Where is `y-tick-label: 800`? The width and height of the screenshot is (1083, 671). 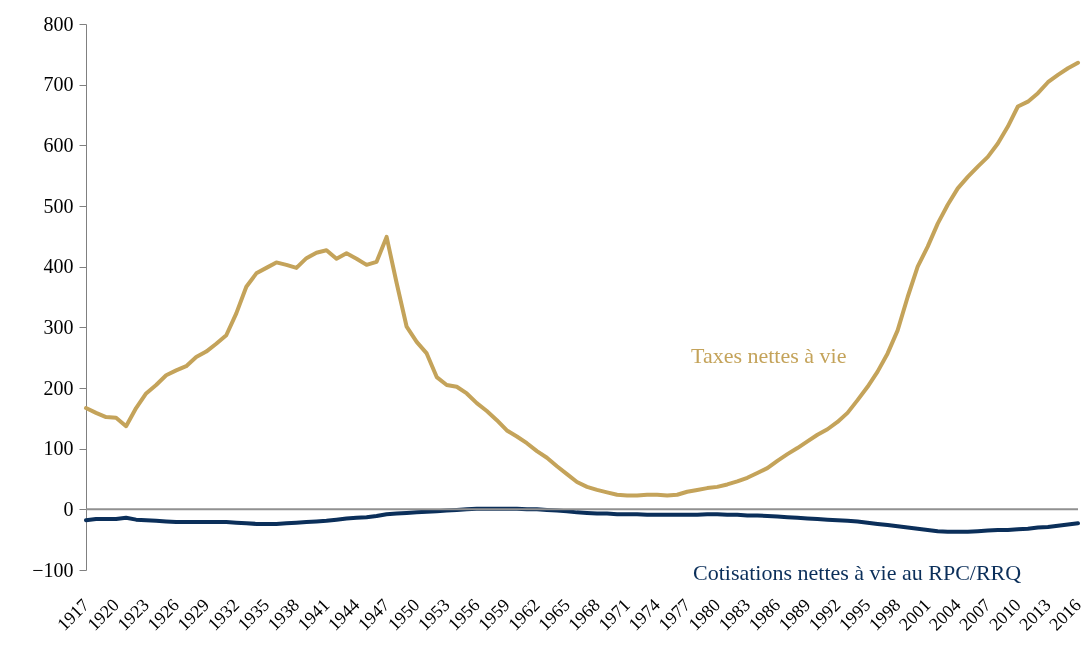
y-tick-label: 800 is located at coordinates (58, 23).